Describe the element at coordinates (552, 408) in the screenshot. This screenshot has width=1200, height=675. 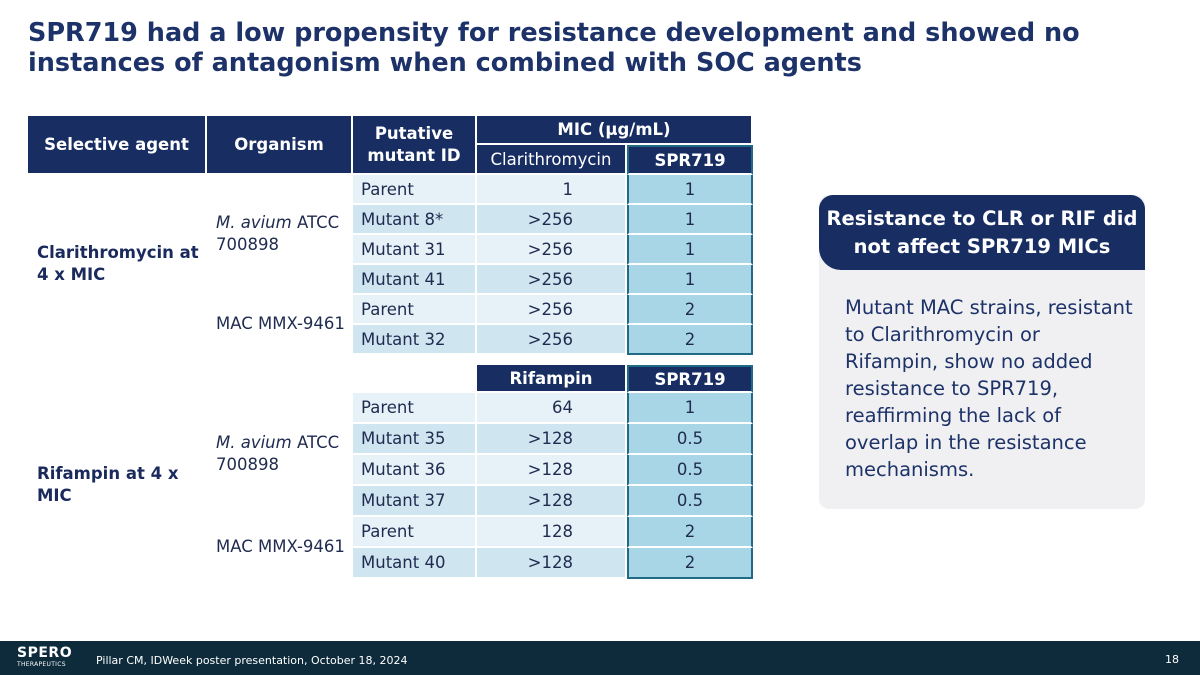
I see `rif-mic-value: 64` at that location.